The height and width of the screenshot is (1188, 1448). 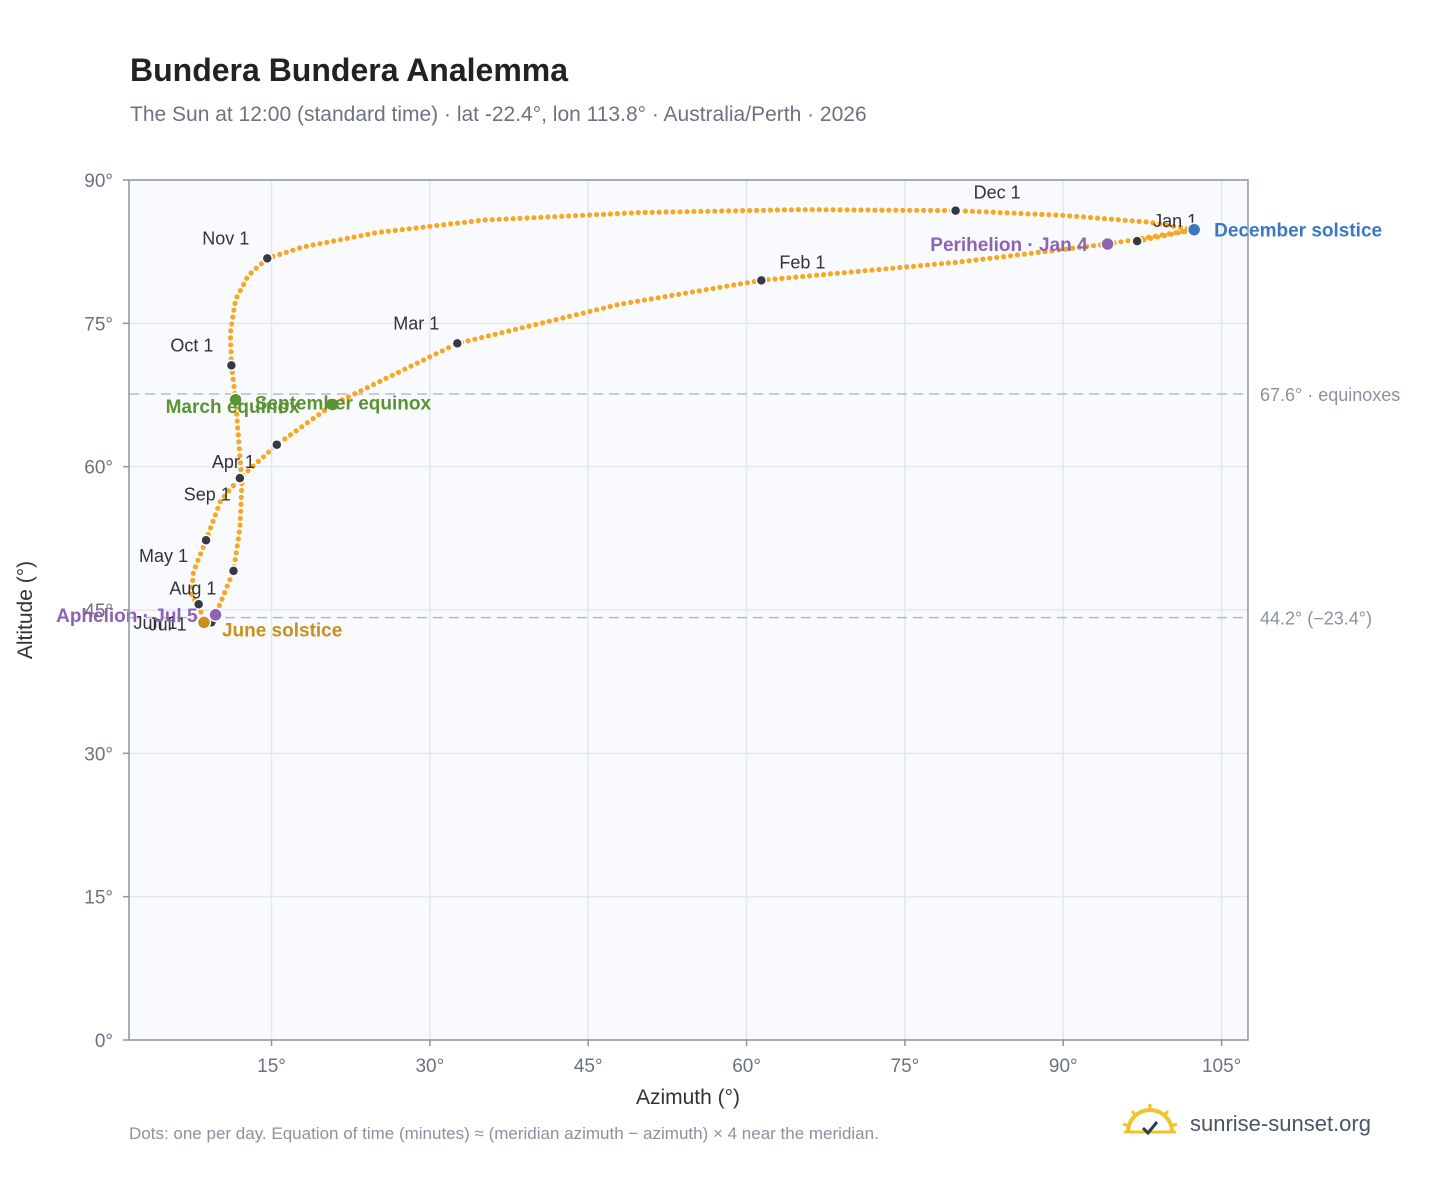 I want to click on x-tick-label: 75°, so click(x=905, y=1066).